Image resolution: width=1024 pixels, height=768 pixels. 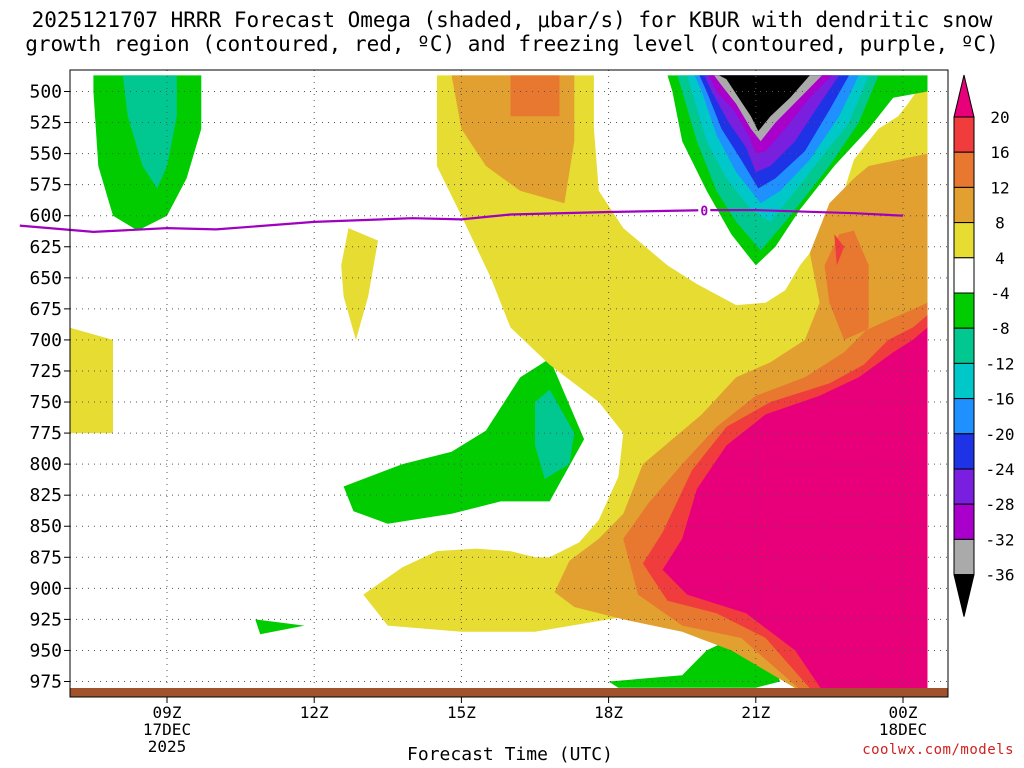 I want to click on y-tick-label: 675, so click(x=45, y=309).